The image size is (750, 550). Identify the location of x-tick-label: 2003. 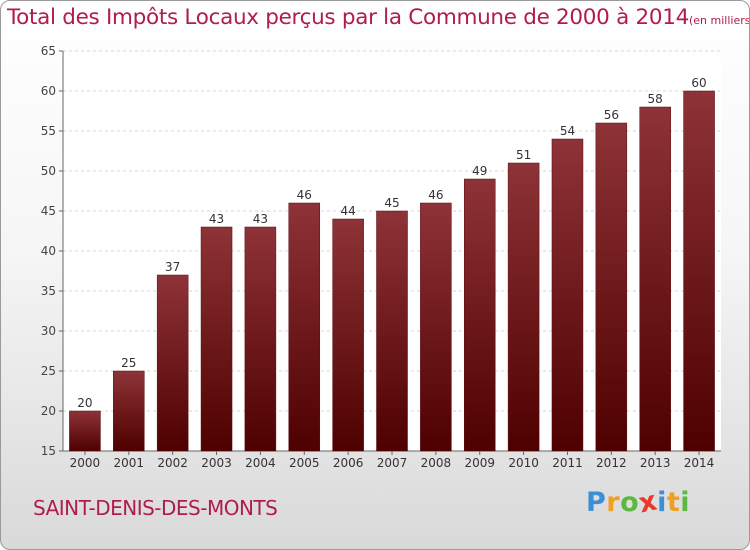
(216, 463).